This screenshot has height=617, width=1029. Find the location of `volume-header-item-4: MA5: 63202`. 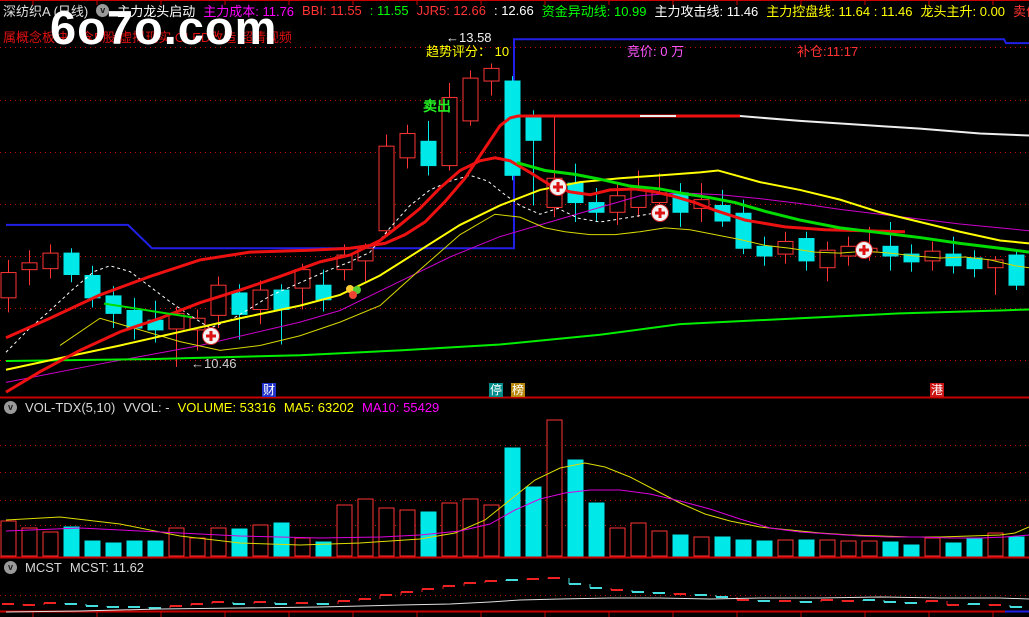

volume-header-item-4: MA5: 63202 is located at coordinates (318, 407).